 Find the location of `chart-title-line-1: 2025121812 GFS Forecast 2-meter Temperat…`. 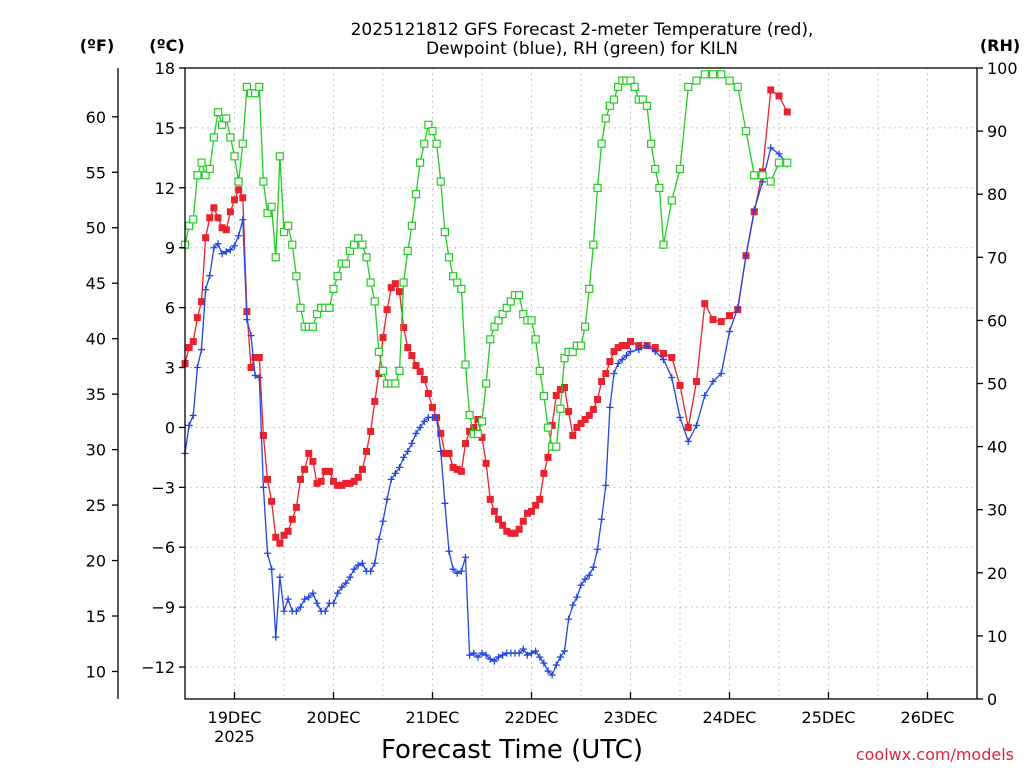

chart-title-line-1: 2025121812 GFS Forecast 2-meter Temperat… is located at coordinates (582, 30).